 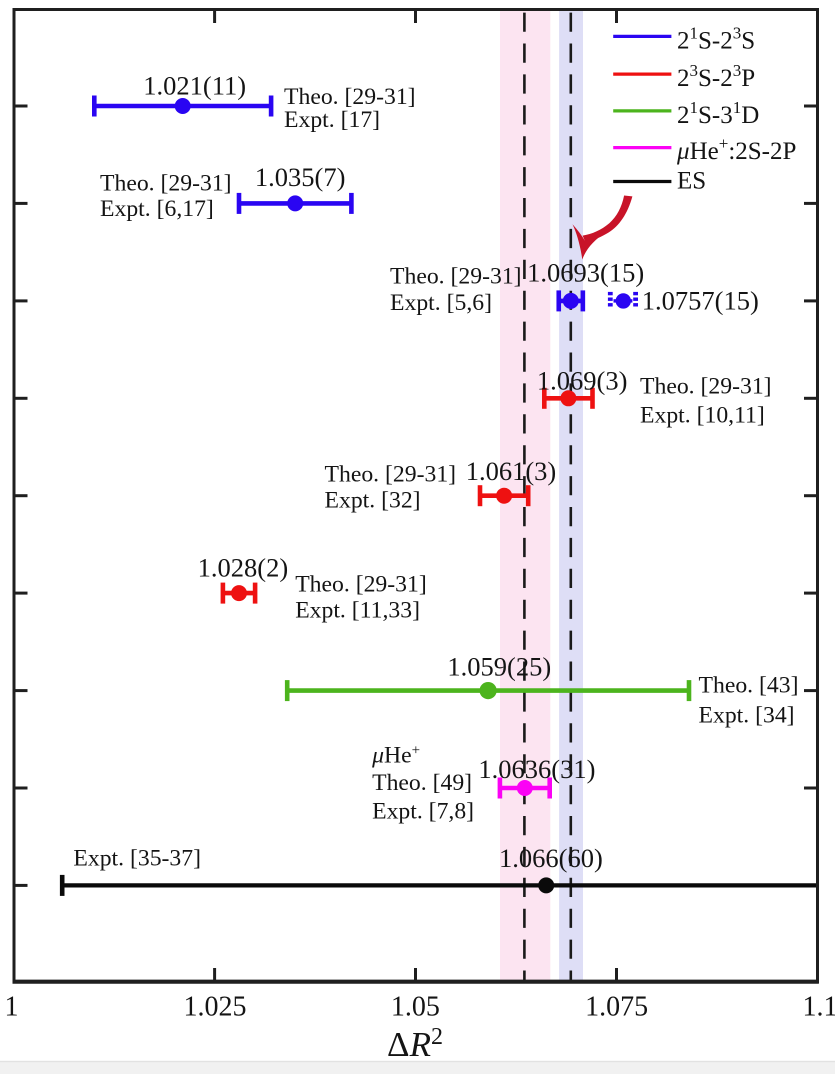 I want to click on svg-text: 1.1, so click(x=819, y=1007).